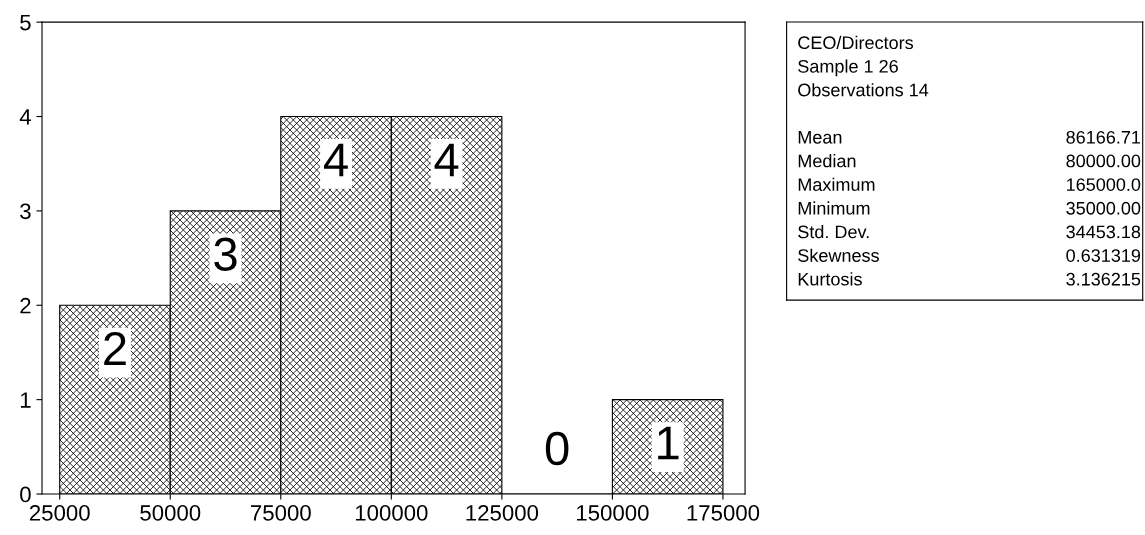 This screenshot has width=1145, height=535. Describe the element at coordinates (830, 279) in the screenshot. I see `text: Kurtosis` at that location.